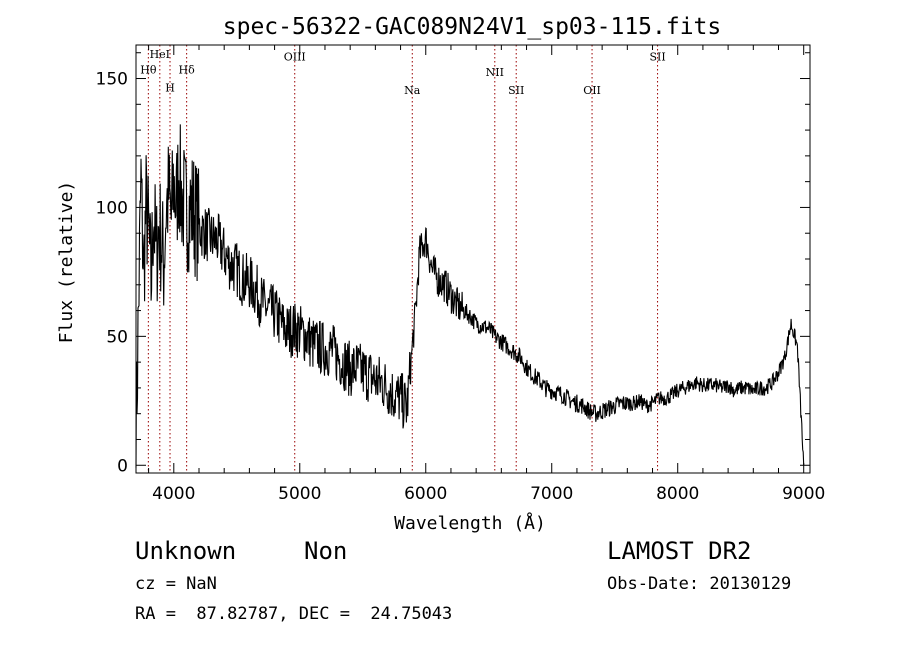  Describe the element at coordinates (186, 551) in the screenshot. I see `object-class: Unknown` at that location.